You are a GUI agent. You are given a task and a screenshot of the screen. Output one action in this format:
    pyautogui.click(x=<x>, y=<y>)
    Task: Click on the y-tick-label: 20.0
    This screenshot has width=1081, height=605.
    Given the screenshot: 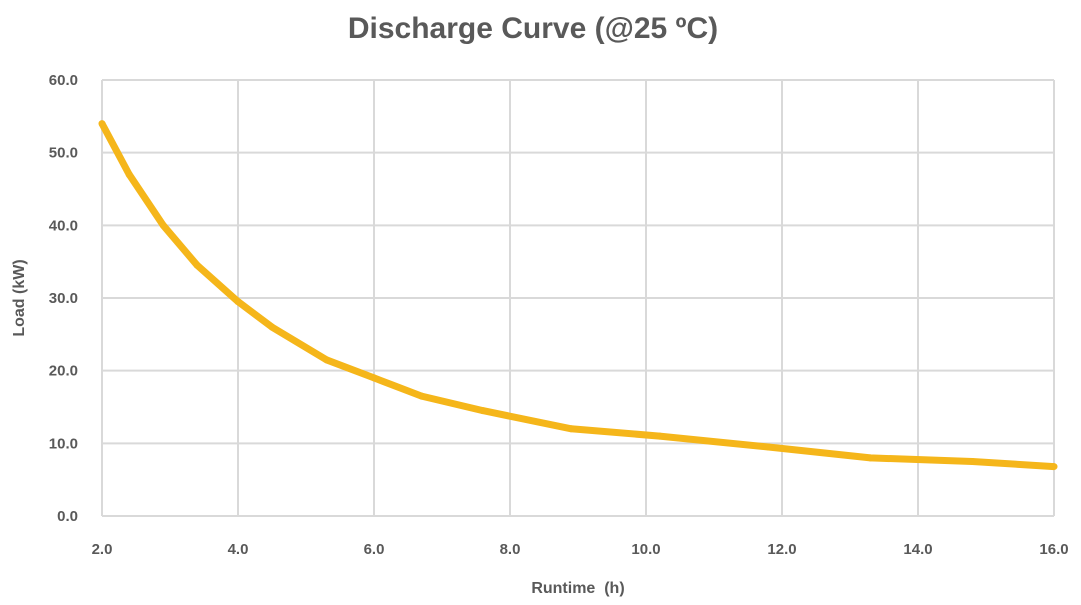 What is the action you would take?
    pyautogui.click(x=63, y=371)
    